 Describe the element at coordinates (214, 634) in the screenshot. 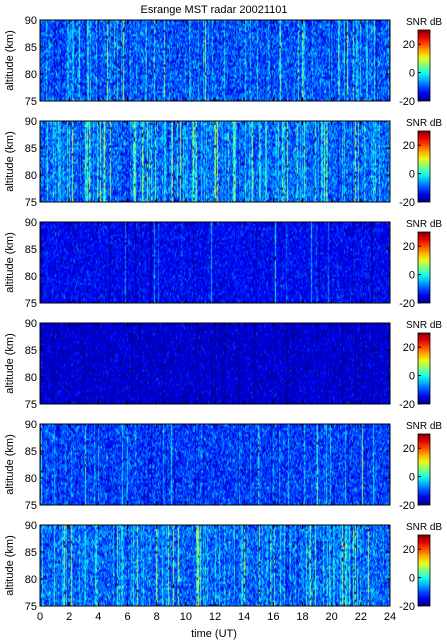

I see `x-axis-label: time (UT)` at that location.